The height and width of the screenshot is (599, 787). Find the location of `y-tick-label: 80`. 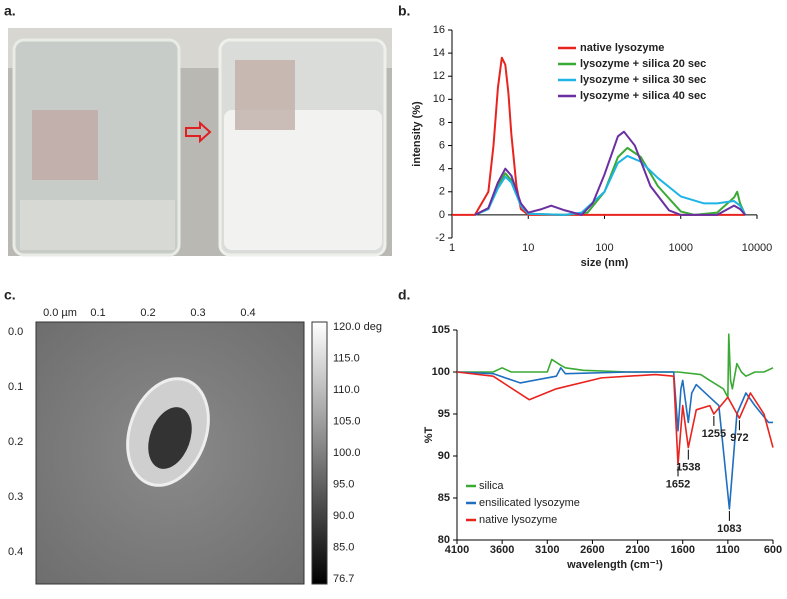

y-tick-label: 80 is located at coordinates (444, 540).